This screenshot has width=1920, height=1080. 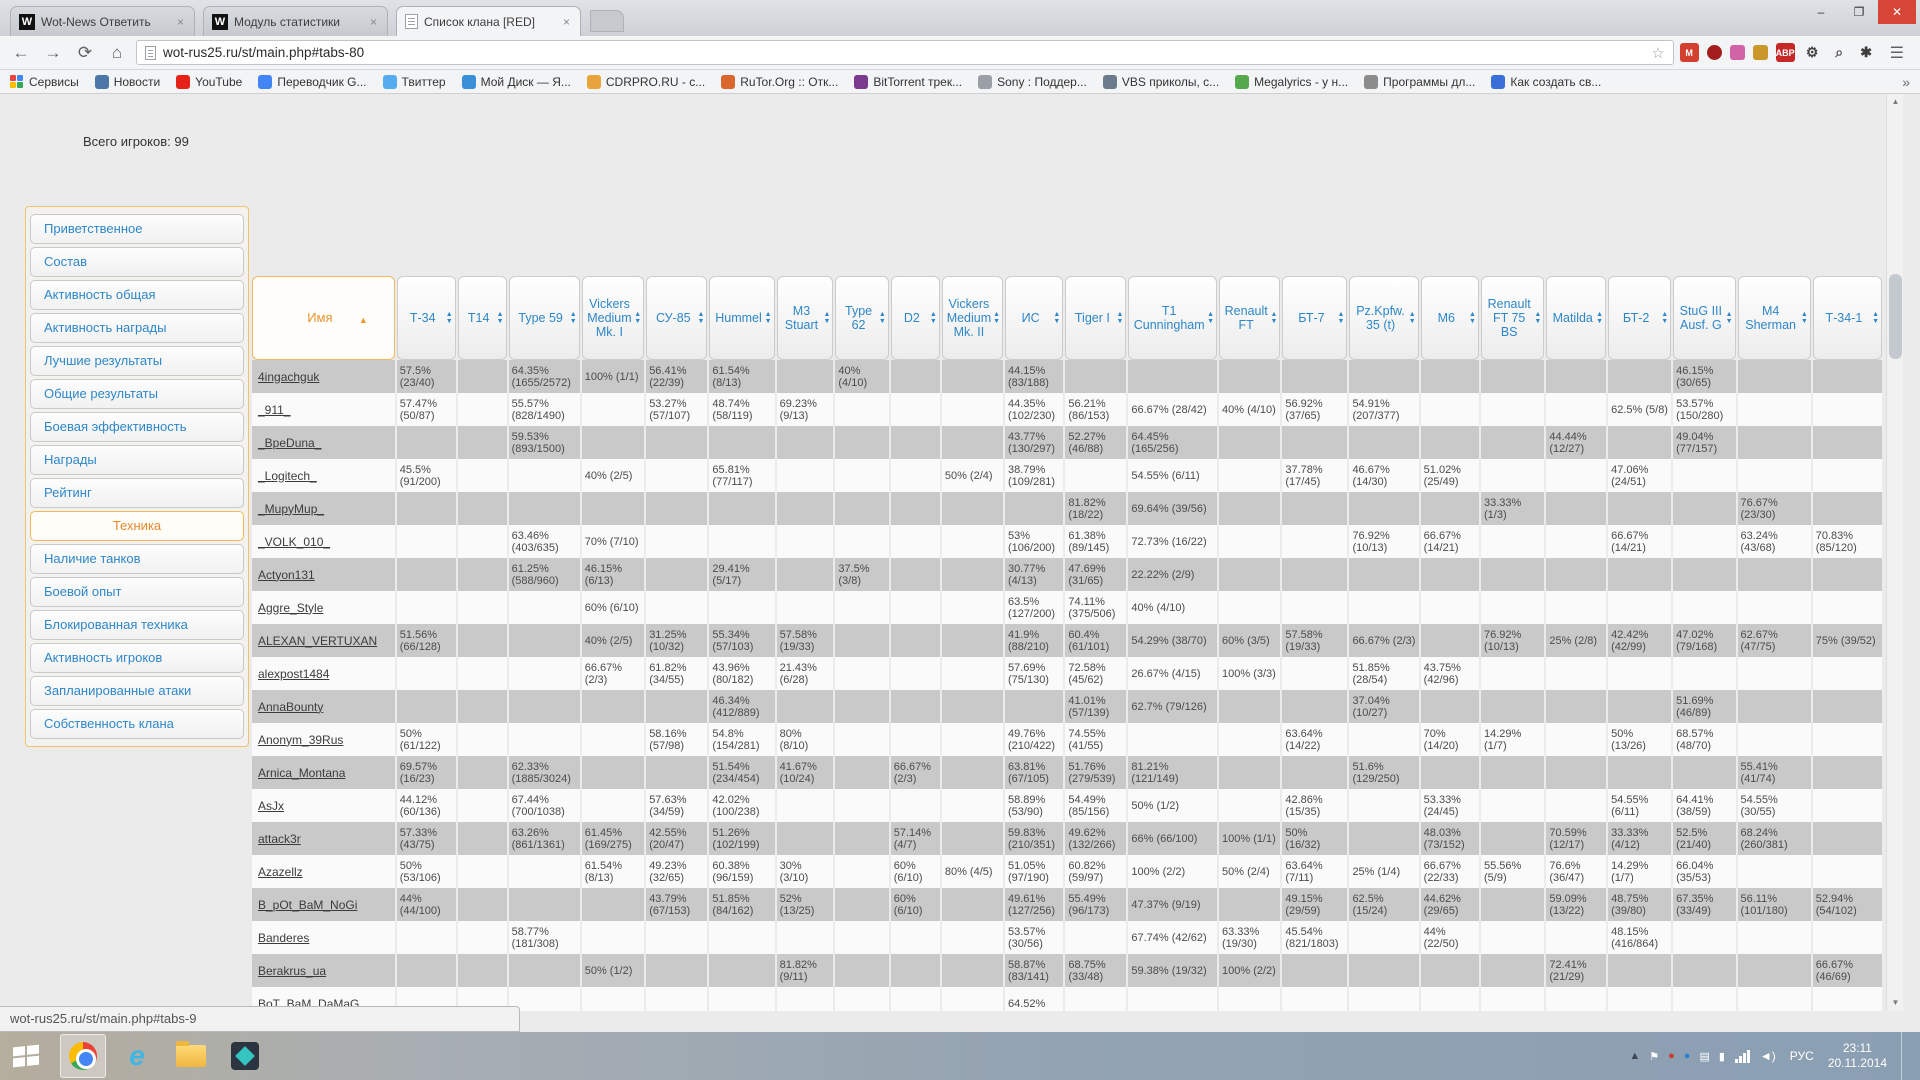 I want to click on column-header: Pz.Kpfw. 35 (t) ▲ ▼, so click(x=1384, y=318).